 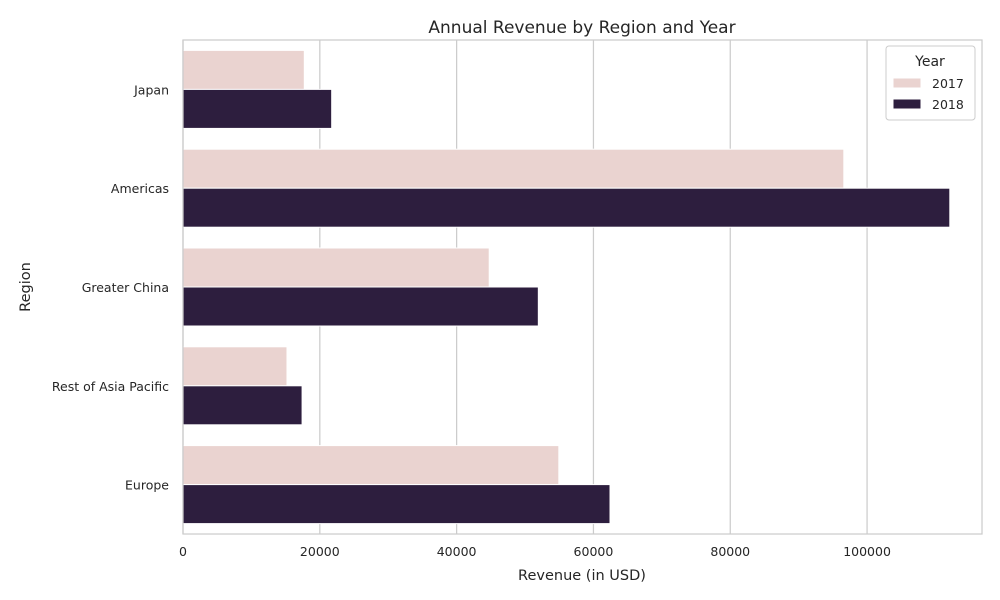 I want to click on bar-europe-2017, so click(x=371, y=465).